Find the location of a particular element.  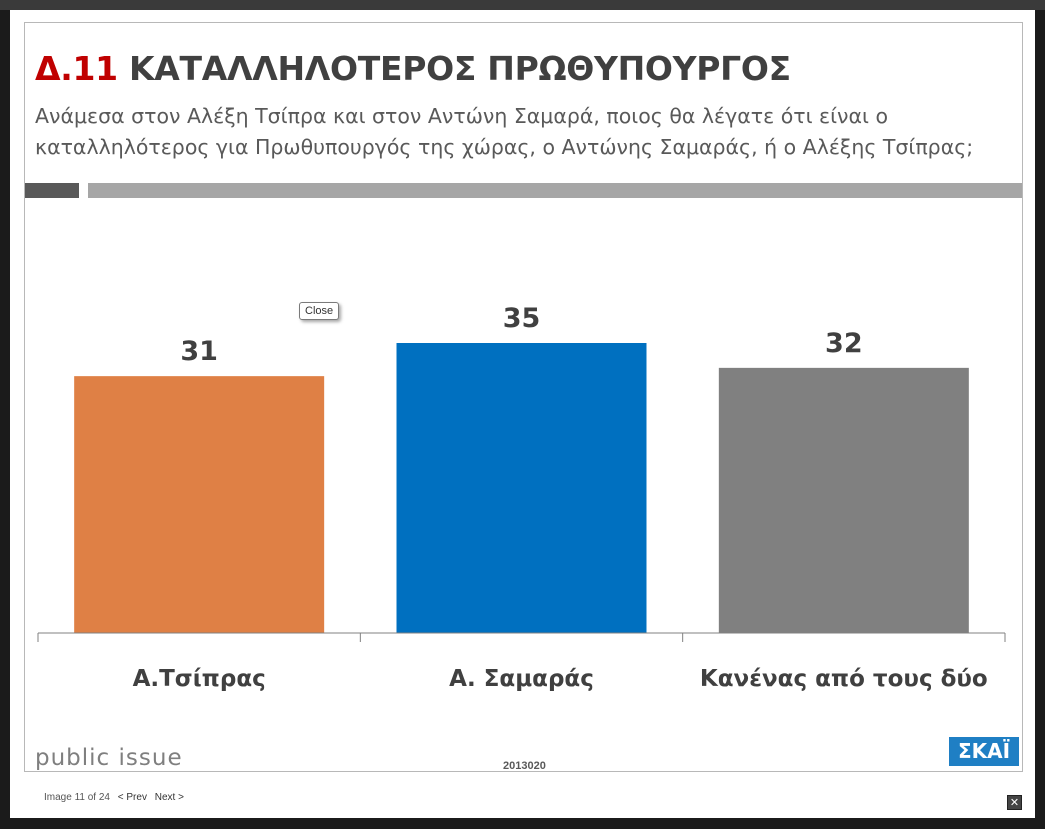

brand-logo: public issue is located at coordinates (109, 758).